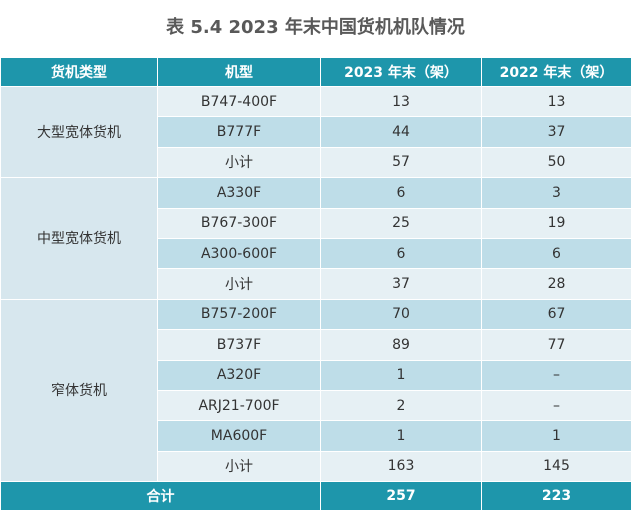  What do you see at coordinates (239, 405) in the screenshot?
I see `cell: ARJ21-700F` at bounding box center [239, 405].